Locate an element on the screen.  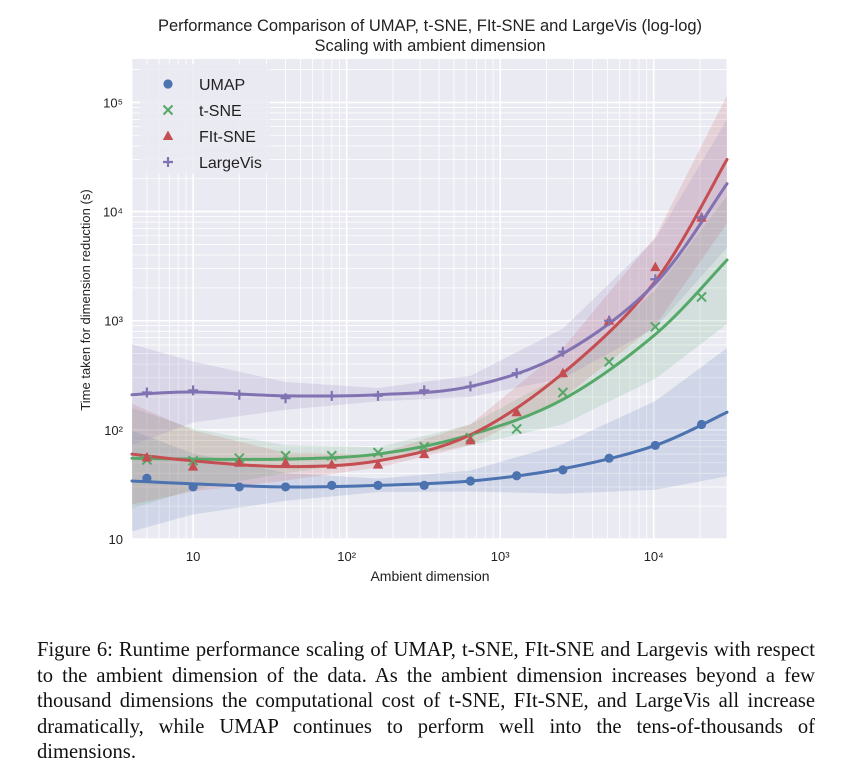
y-tick-label: 10² is located at coordinates (113, 430).